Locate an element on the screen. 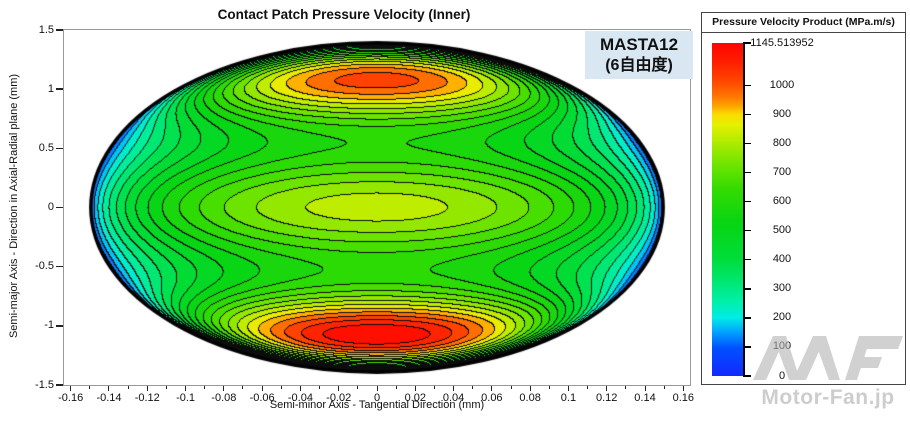 The image size is (910, 422). colorbar-gradient is located at coordinates (727, 209).